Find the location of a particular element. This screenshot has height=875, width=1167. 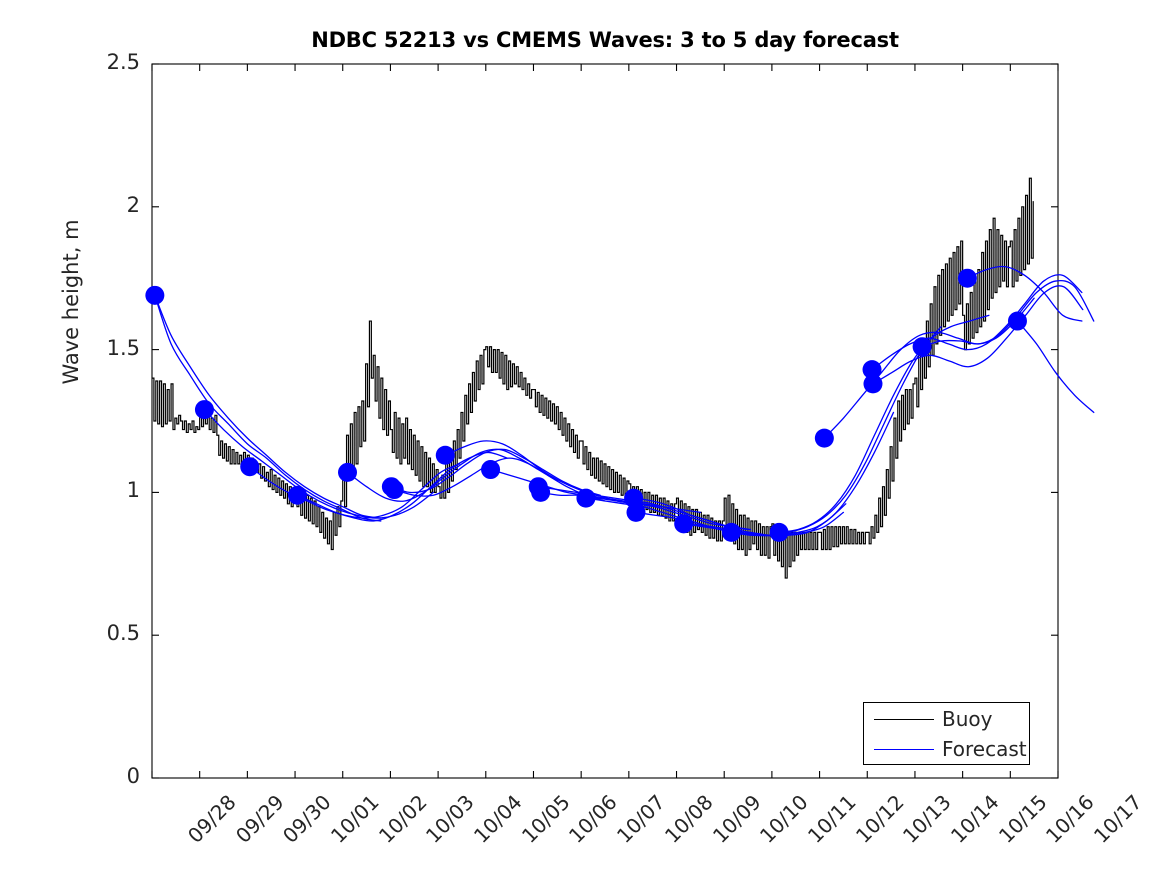

y-tick-label: 0.5 is located at coordinates (123, 633).